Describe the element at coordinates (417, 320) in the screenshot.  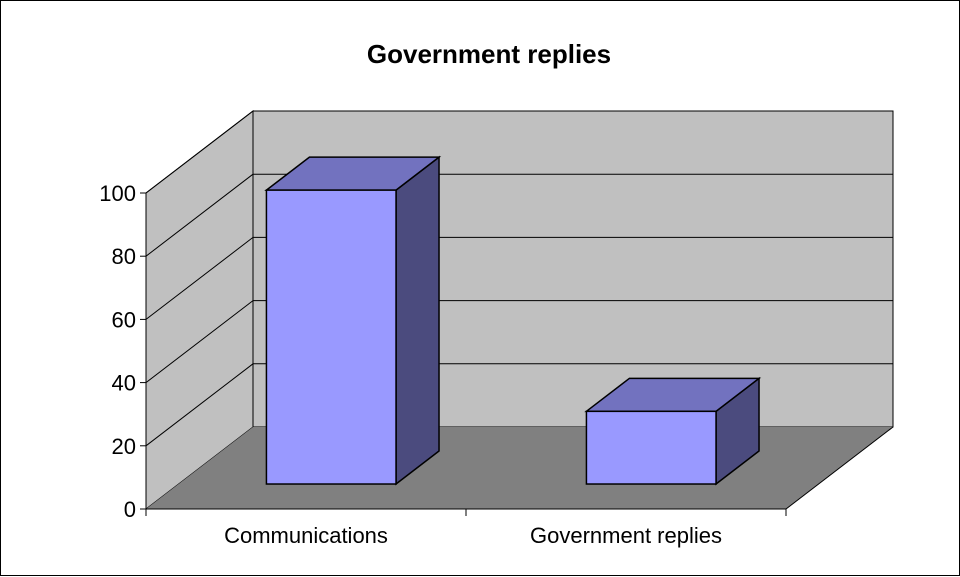
I see `bar-side` at that location.